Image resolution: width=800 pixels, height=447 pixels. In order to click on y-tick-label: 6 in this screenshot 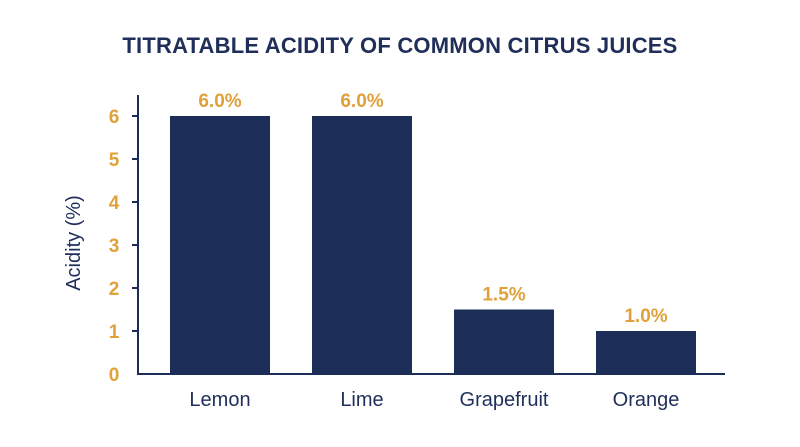, I will do `click(114, 117)`.